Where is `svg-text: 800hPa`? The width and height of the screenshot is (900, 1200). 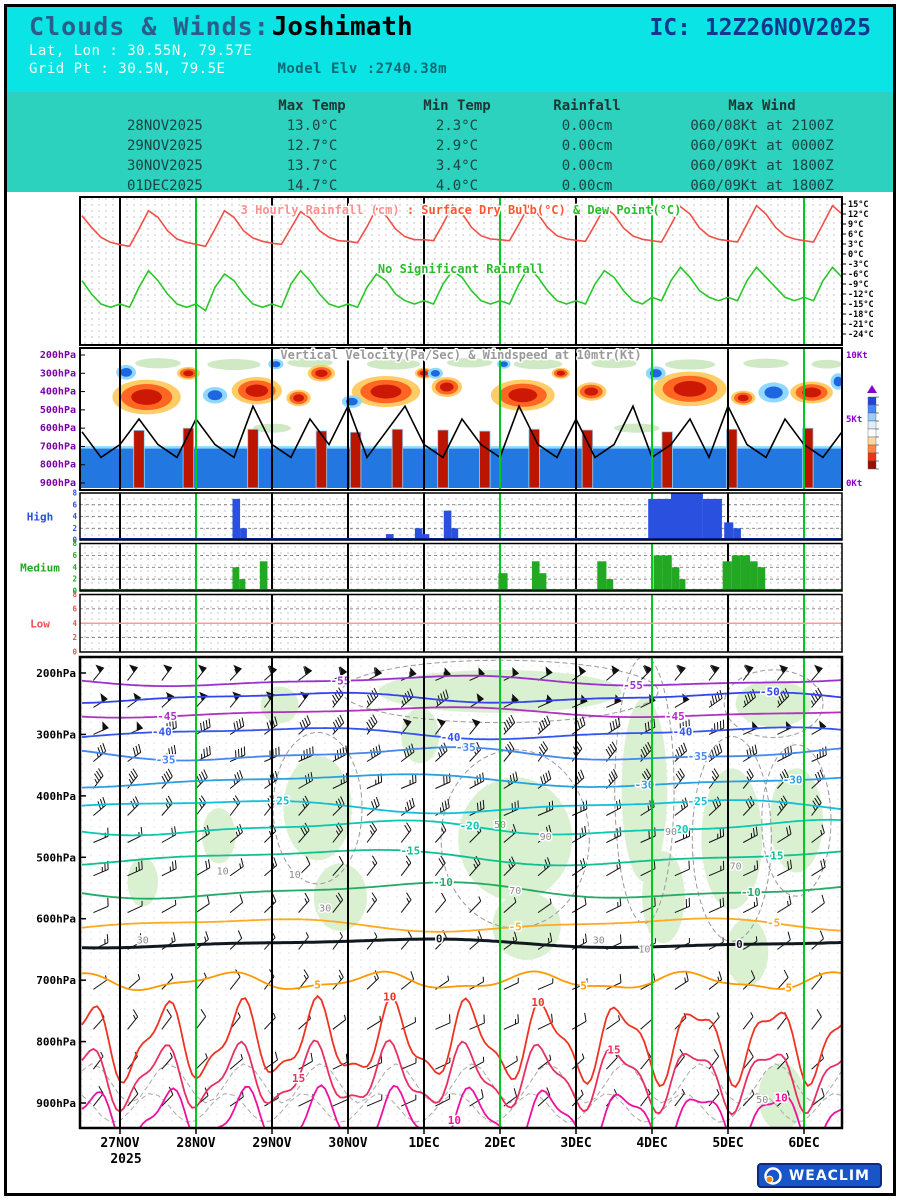 svg-text: 800hPa is located at coordinates (56, 1042).